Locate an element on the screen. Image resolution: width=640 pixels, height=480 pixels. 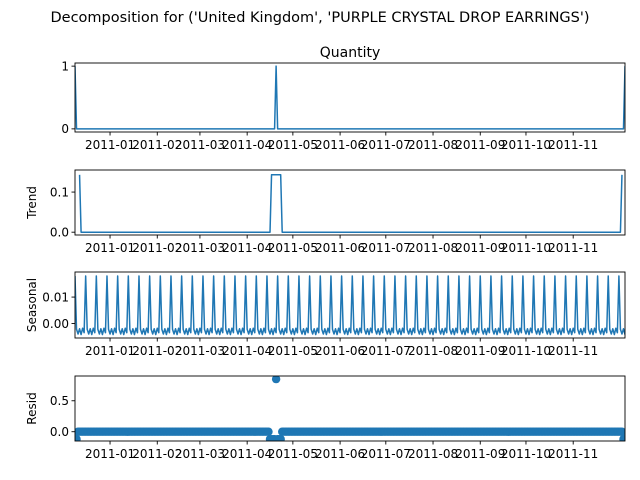
y-tick-label: 0.00 is located at coordinates (55, 324).